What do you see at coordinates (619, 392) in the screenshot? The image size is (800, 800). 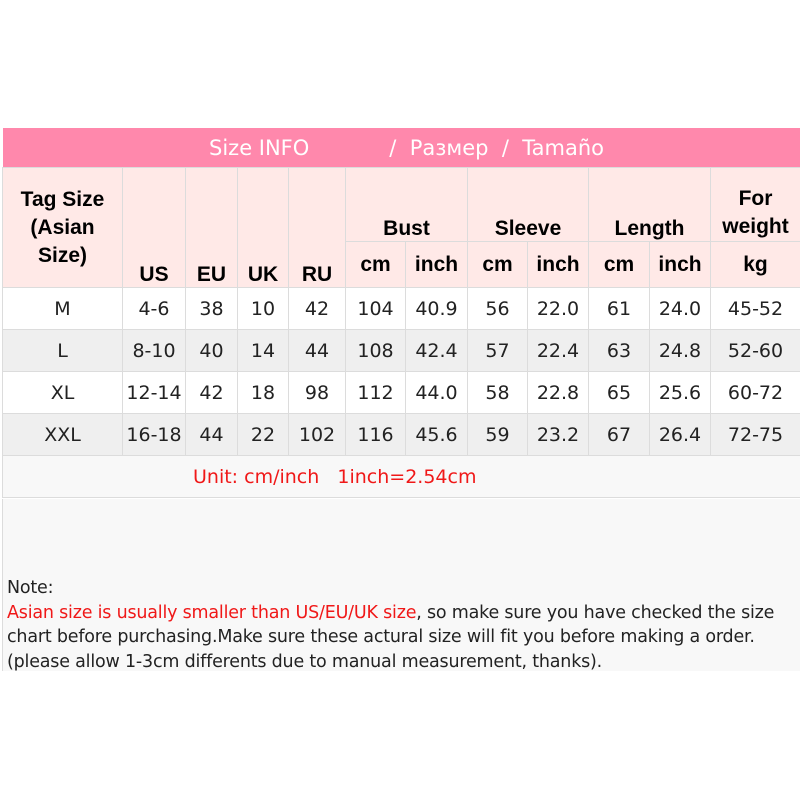 I see `table-cell: 65` at bounding box center [619, 392].